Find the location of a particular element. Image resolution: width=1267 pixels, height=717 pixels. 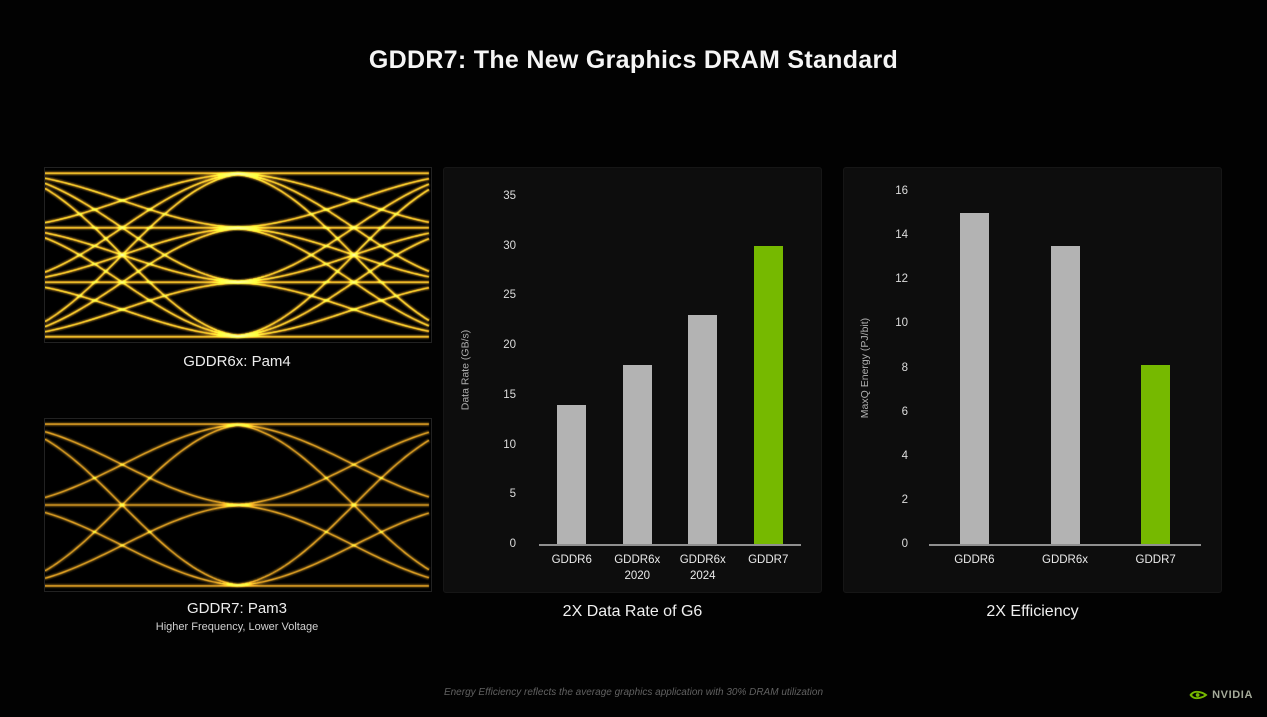

y-tick-label: 6 is located at coordinates (904, 411).